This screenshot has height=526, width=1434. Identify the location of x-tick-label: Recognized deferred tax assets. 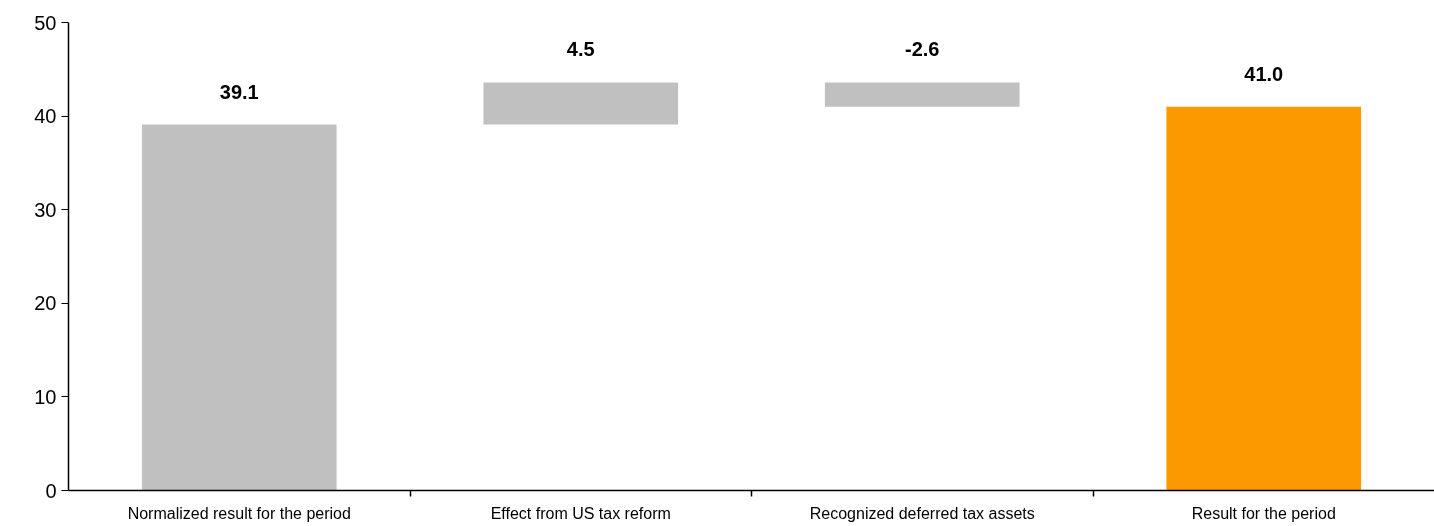
(922, 513).